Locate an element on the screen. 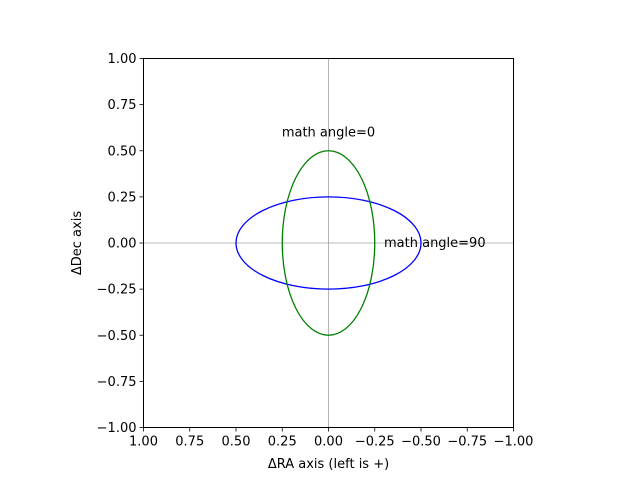 The height and width of the screenshot is (480, 640). y-tick-label: −0.25 is located at coordinates (117, 290).